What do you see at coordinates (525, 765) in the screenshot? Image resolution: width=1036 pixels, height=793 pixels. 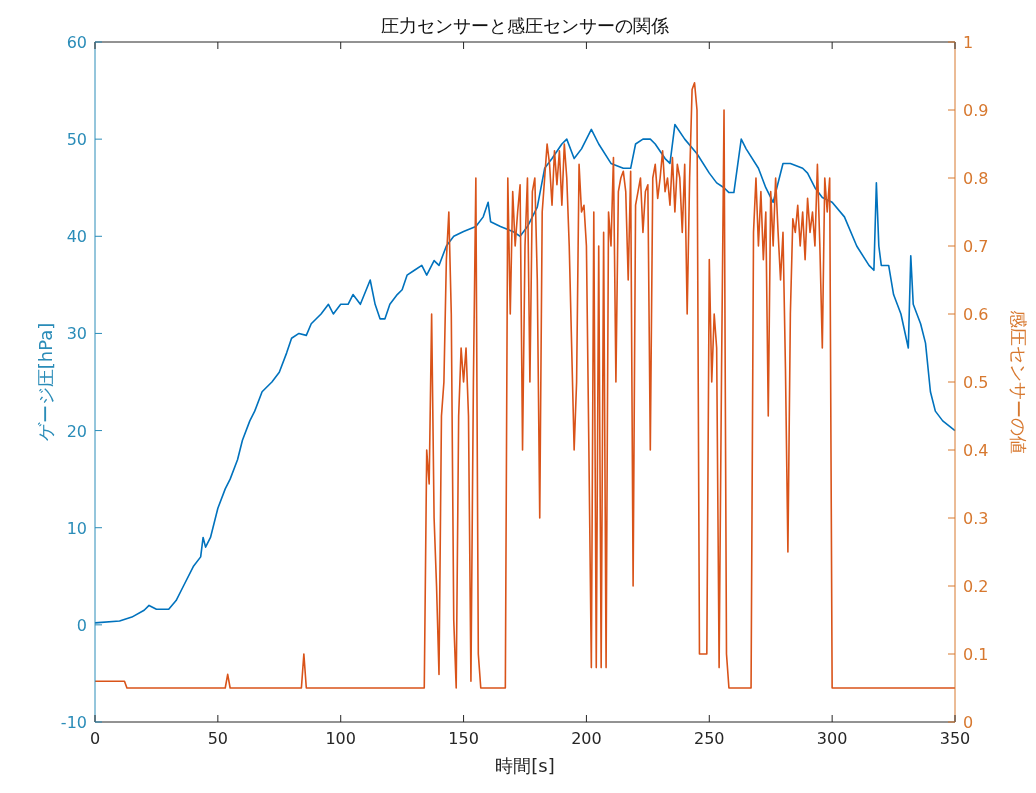 I see `x-axis-title: 時間[s]` at bounding box center [525, 765].